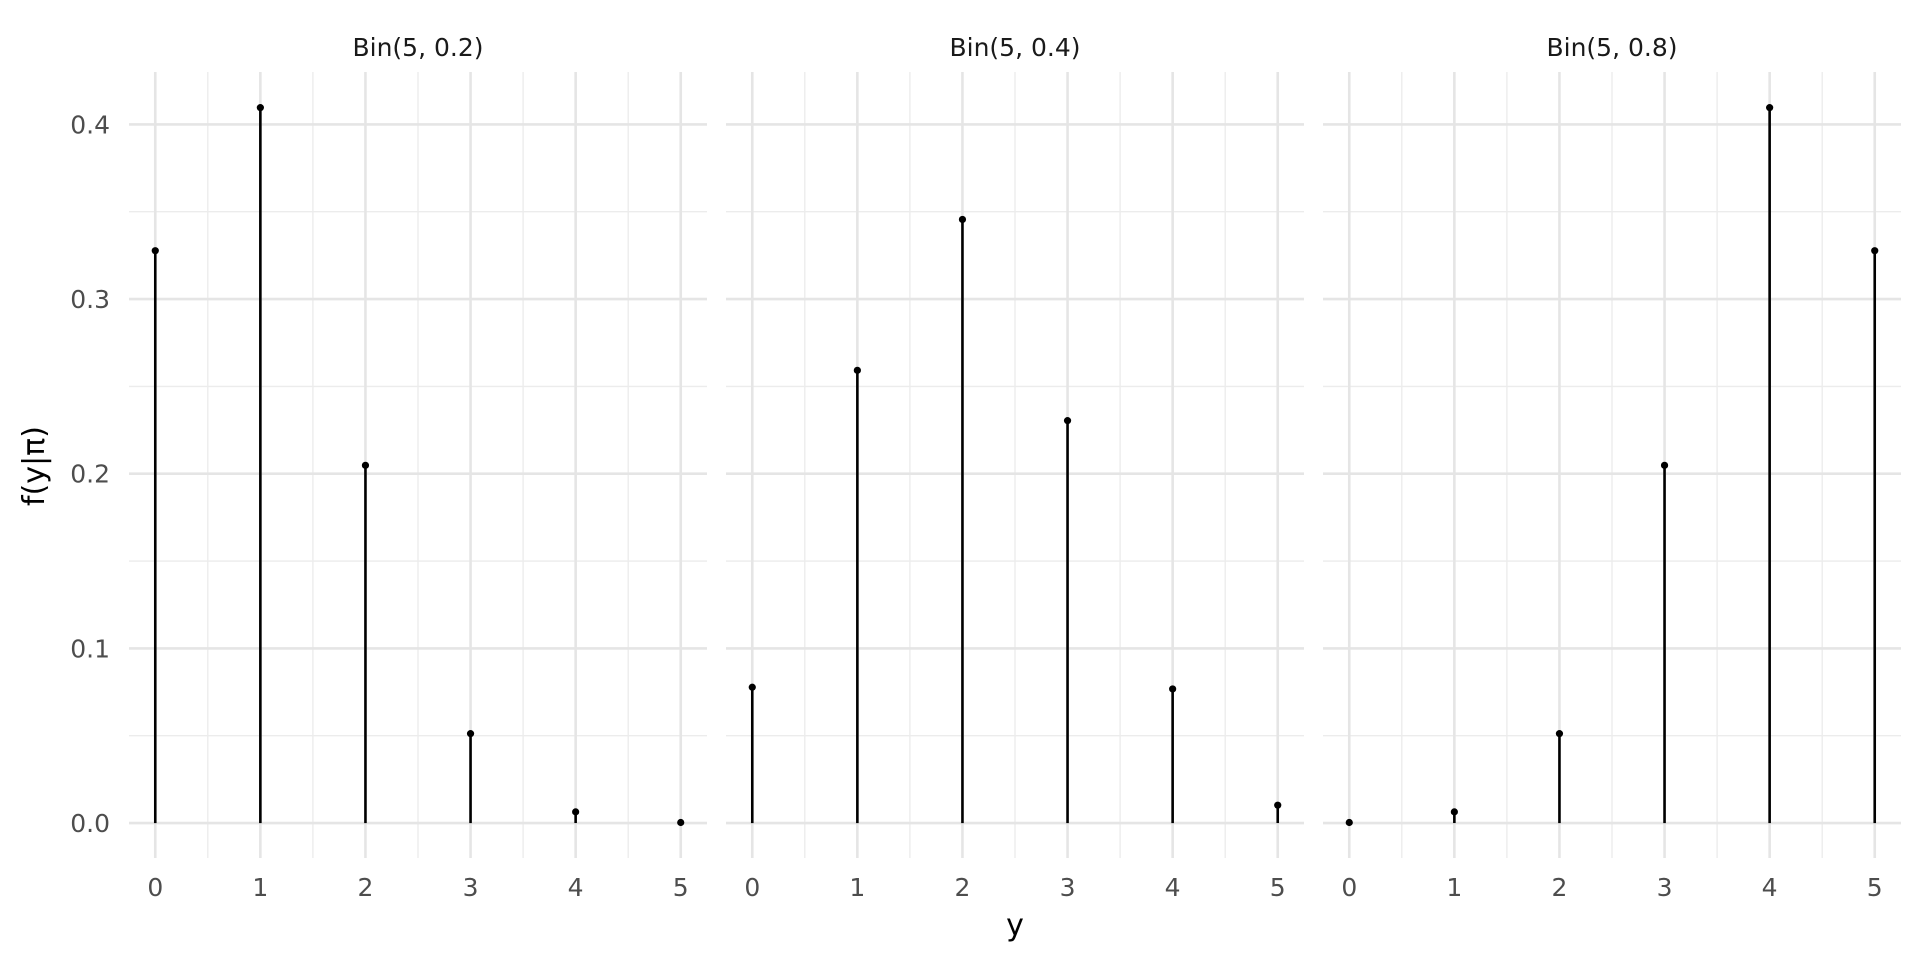 The width and height of the screenshot is (1920, 960). I want to click on y-tick-label: 0.3, so click(90, 299).